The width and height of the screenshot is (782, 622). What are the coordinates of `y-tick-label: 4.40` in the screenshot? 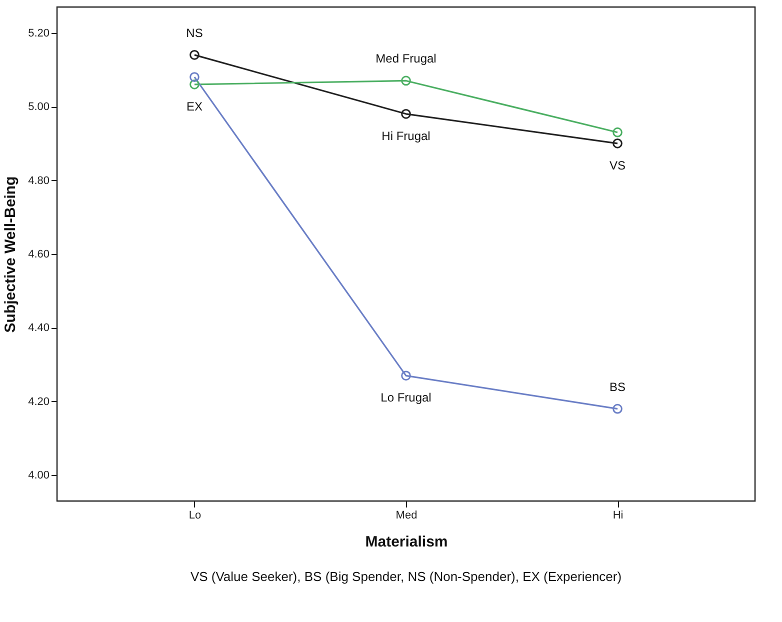 It's located at (39, 328).